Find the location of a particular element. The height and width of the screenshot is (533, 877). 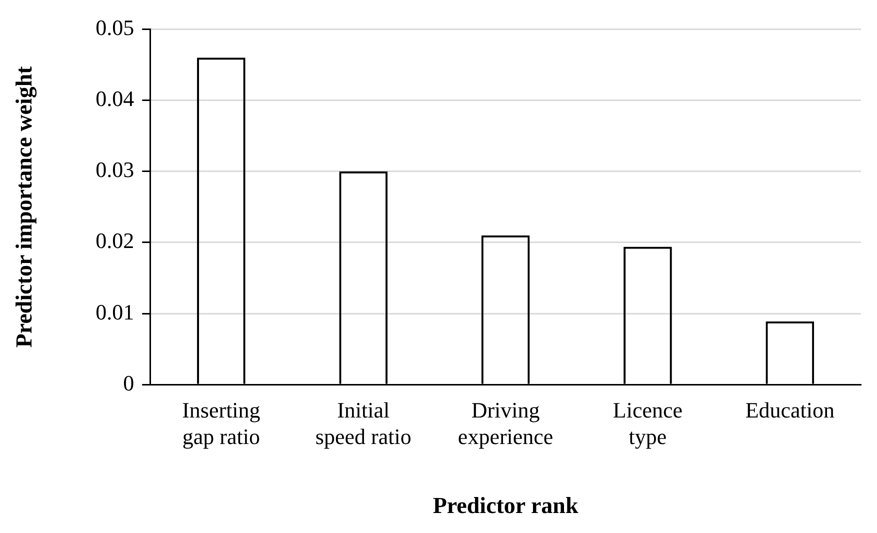

y-tick-label: 0.04 is located at coordinates (115, 99).